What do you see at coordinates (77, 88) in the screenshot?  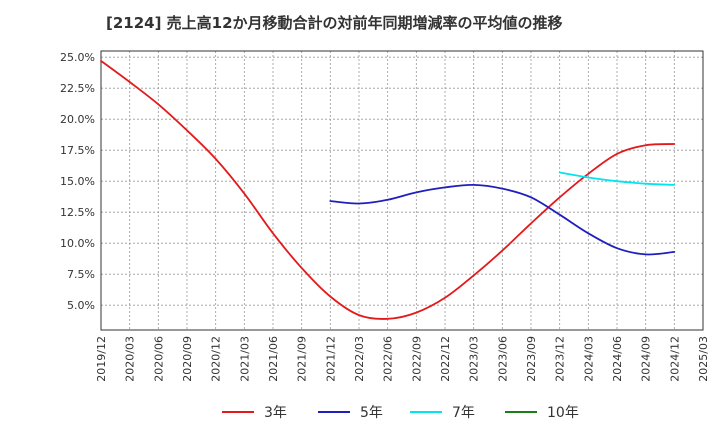 I see `y-tick-label: 22.5%` at bounding box center [77, 88].